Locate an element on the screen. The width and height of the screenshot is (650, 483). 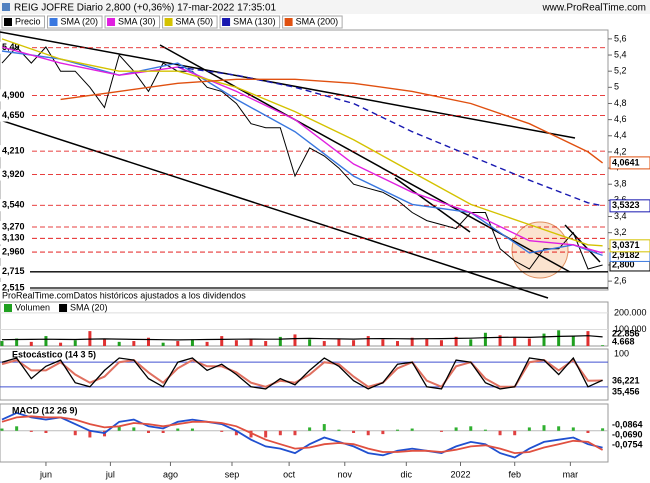
value-label: 4.668 is located at coordinates (623, 341).